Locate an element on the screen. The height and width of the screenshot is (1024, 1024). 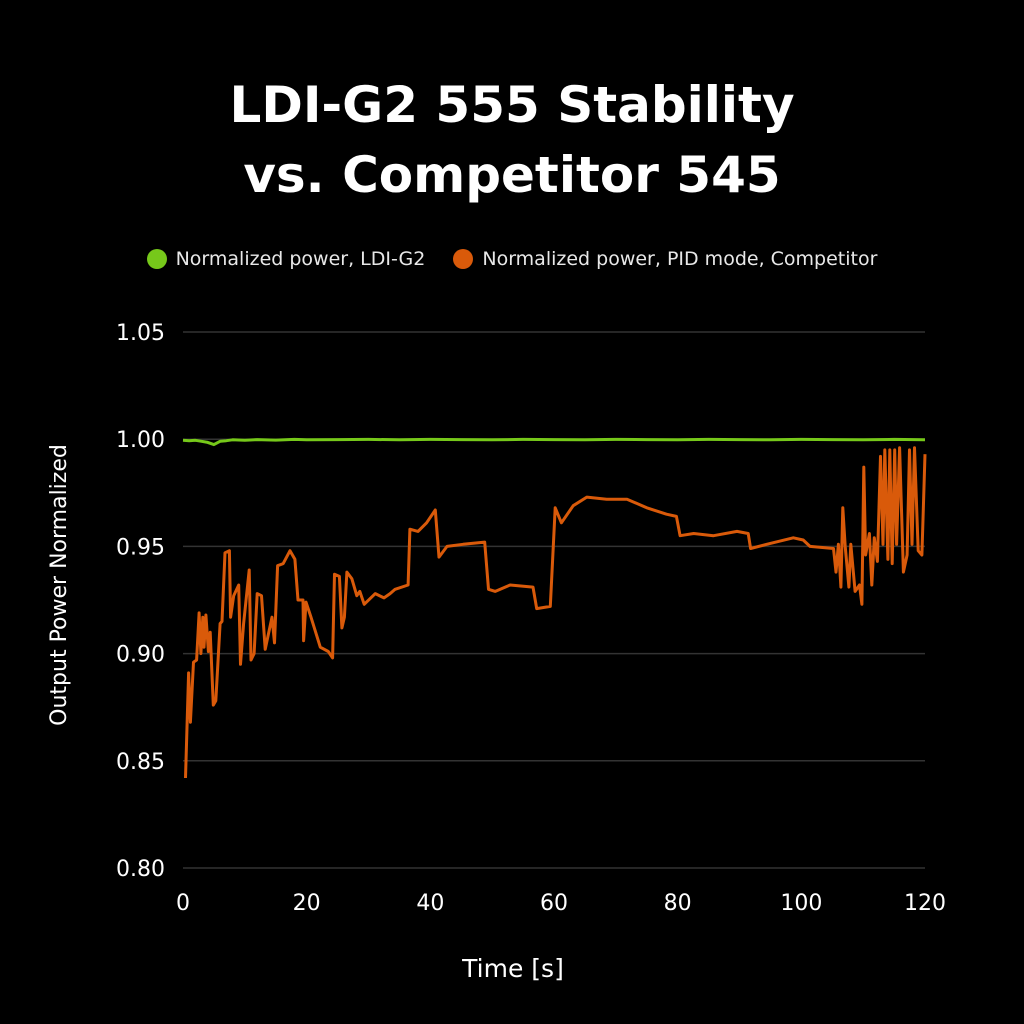
x-tick-label: 120 is located at coordinates (925, 903).